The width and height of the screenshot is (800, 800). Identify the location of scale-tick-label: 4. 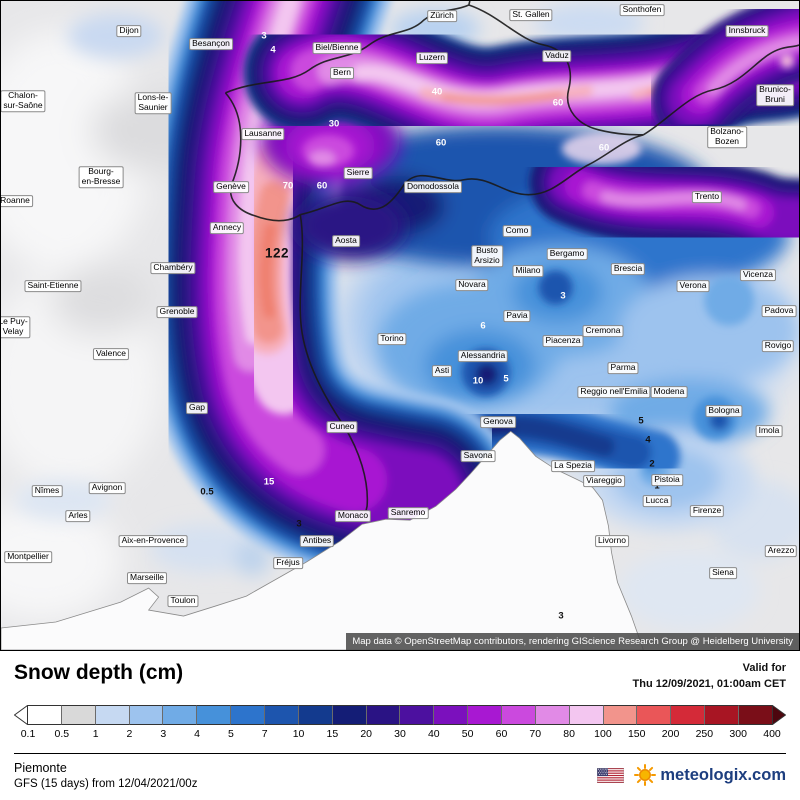
(197, 733).